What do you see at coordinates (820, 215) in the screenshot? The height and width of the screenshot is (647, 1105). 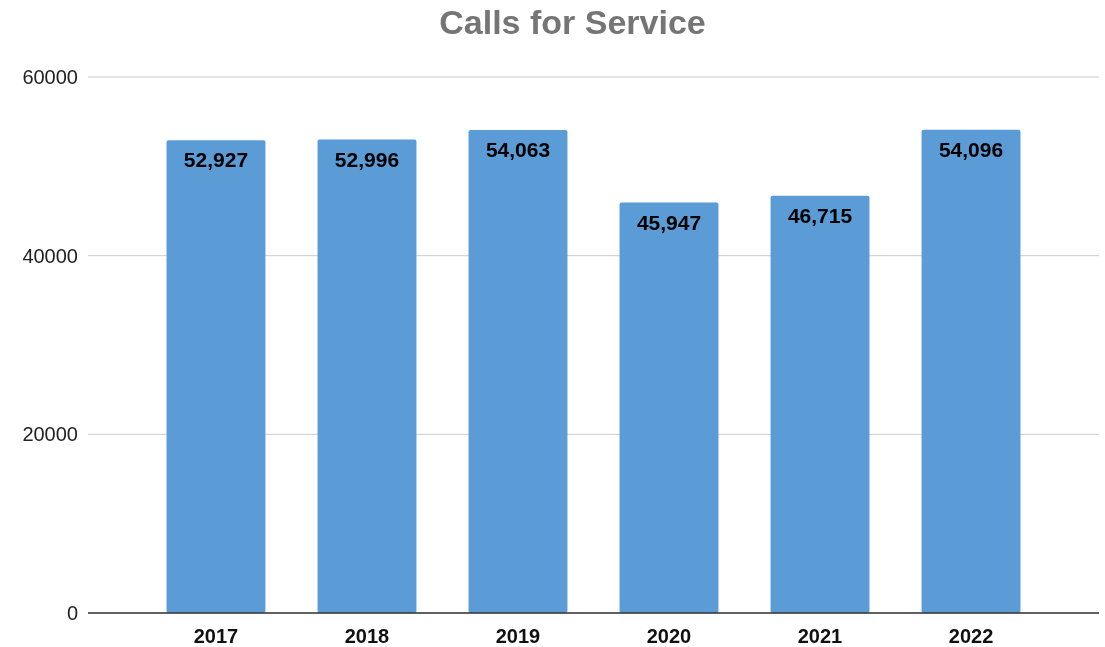 I see `data-label: 46,715` at bounding box center [820, 215].